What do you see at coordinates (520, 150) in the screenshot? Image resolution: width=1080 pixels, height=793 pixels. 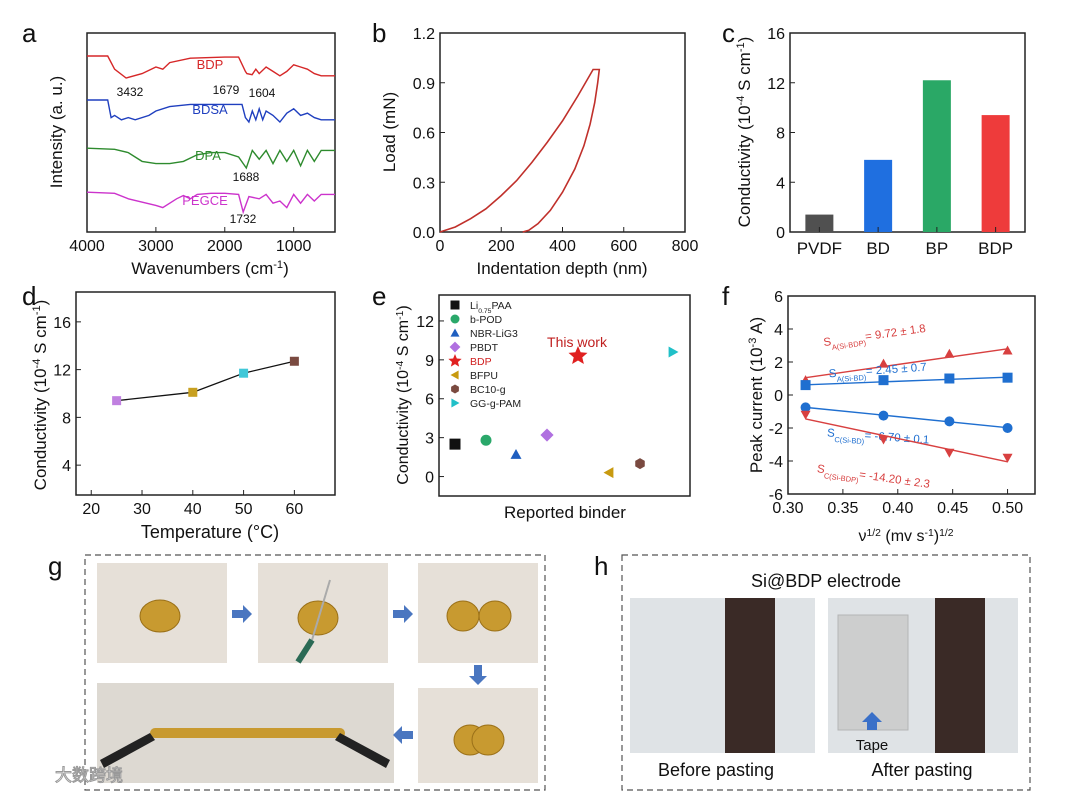 I see `load-displacement-curve` at bounding box center [520, 150].